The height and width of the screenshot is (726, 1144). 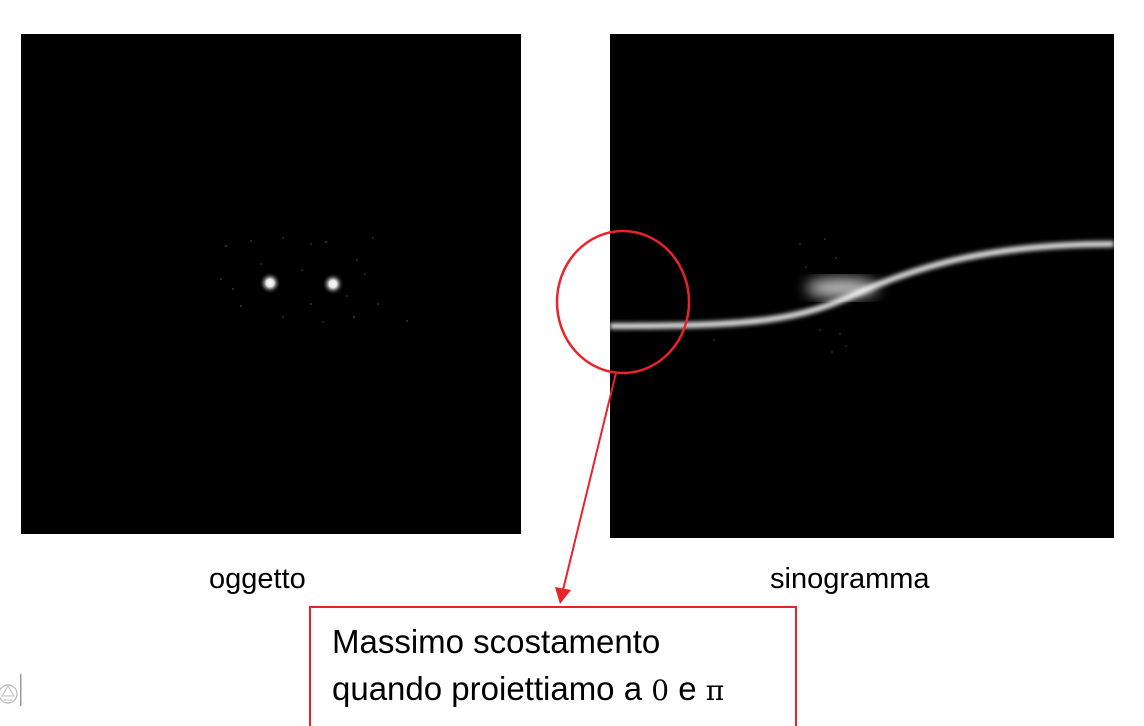 I want to click on object-image-canvas, so click(x=314, y=279).